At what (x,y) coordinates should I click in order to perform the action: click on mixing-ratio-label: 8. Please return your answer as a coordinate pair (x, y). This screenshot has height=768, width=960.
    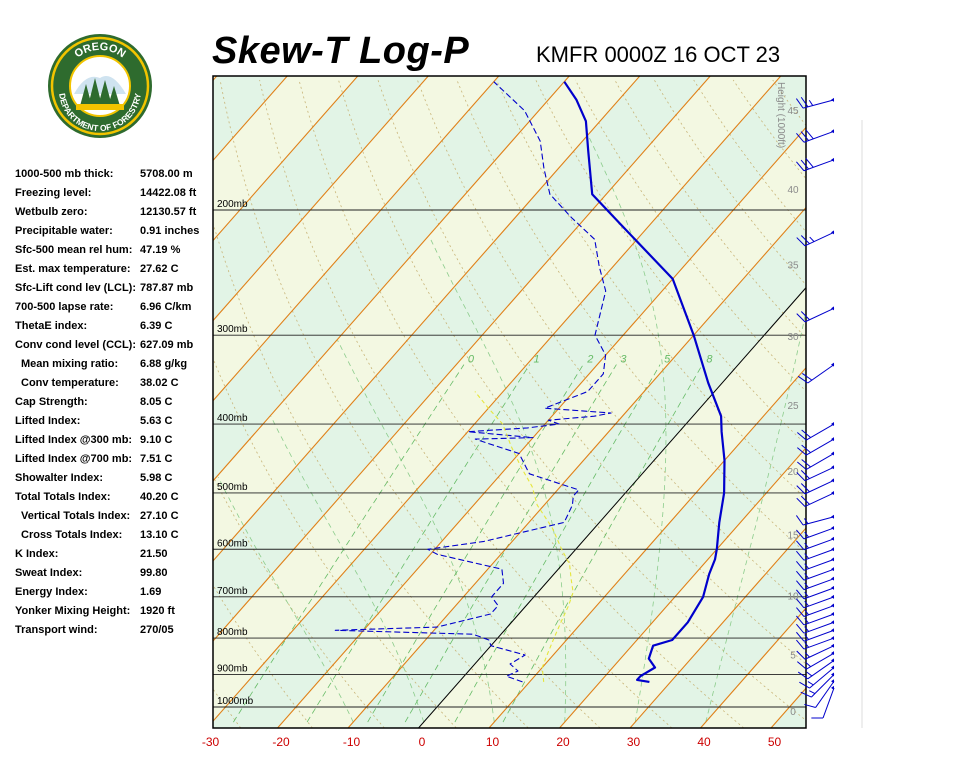
    Looking at the image, I should click on (709, 360).